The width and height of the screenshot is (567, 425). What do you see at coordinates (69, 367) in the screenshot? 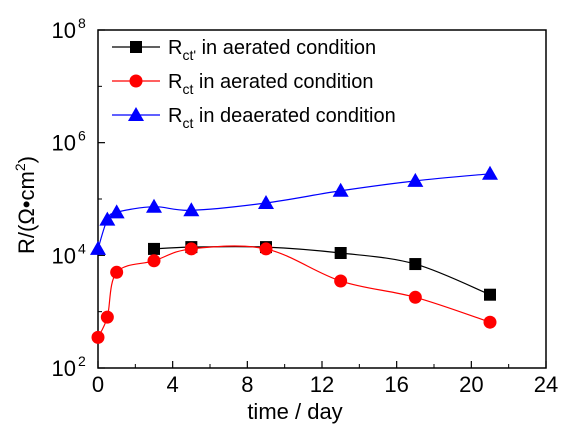
I see `y-tick-label: 10 2` at bounding box center [69, 367].